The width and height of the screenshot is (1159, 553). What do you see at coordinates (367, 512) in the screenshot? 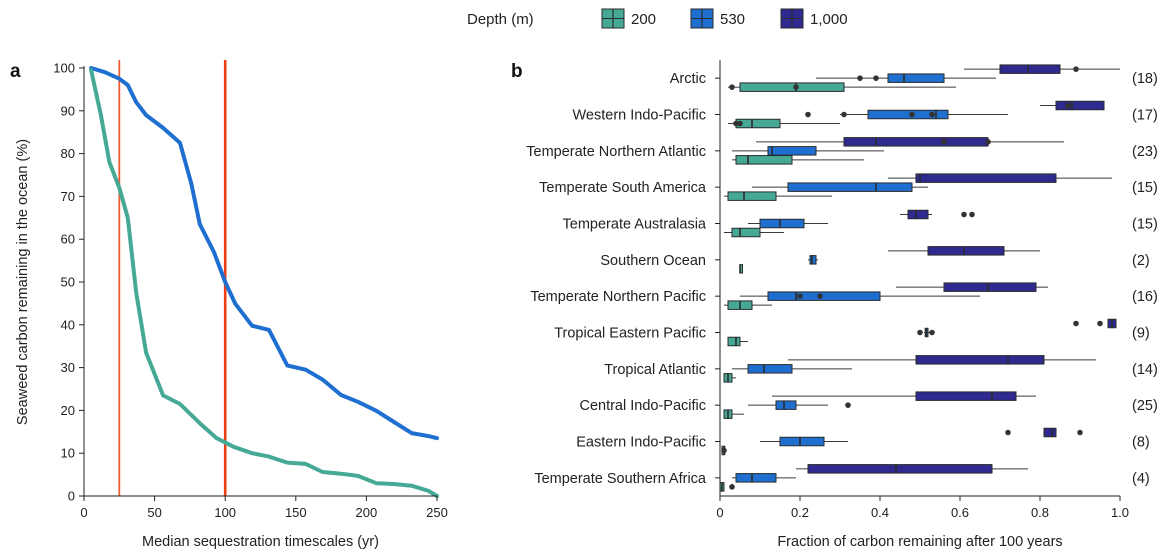
I see `x-tick-label: 200` at bounding box center [367, 512].